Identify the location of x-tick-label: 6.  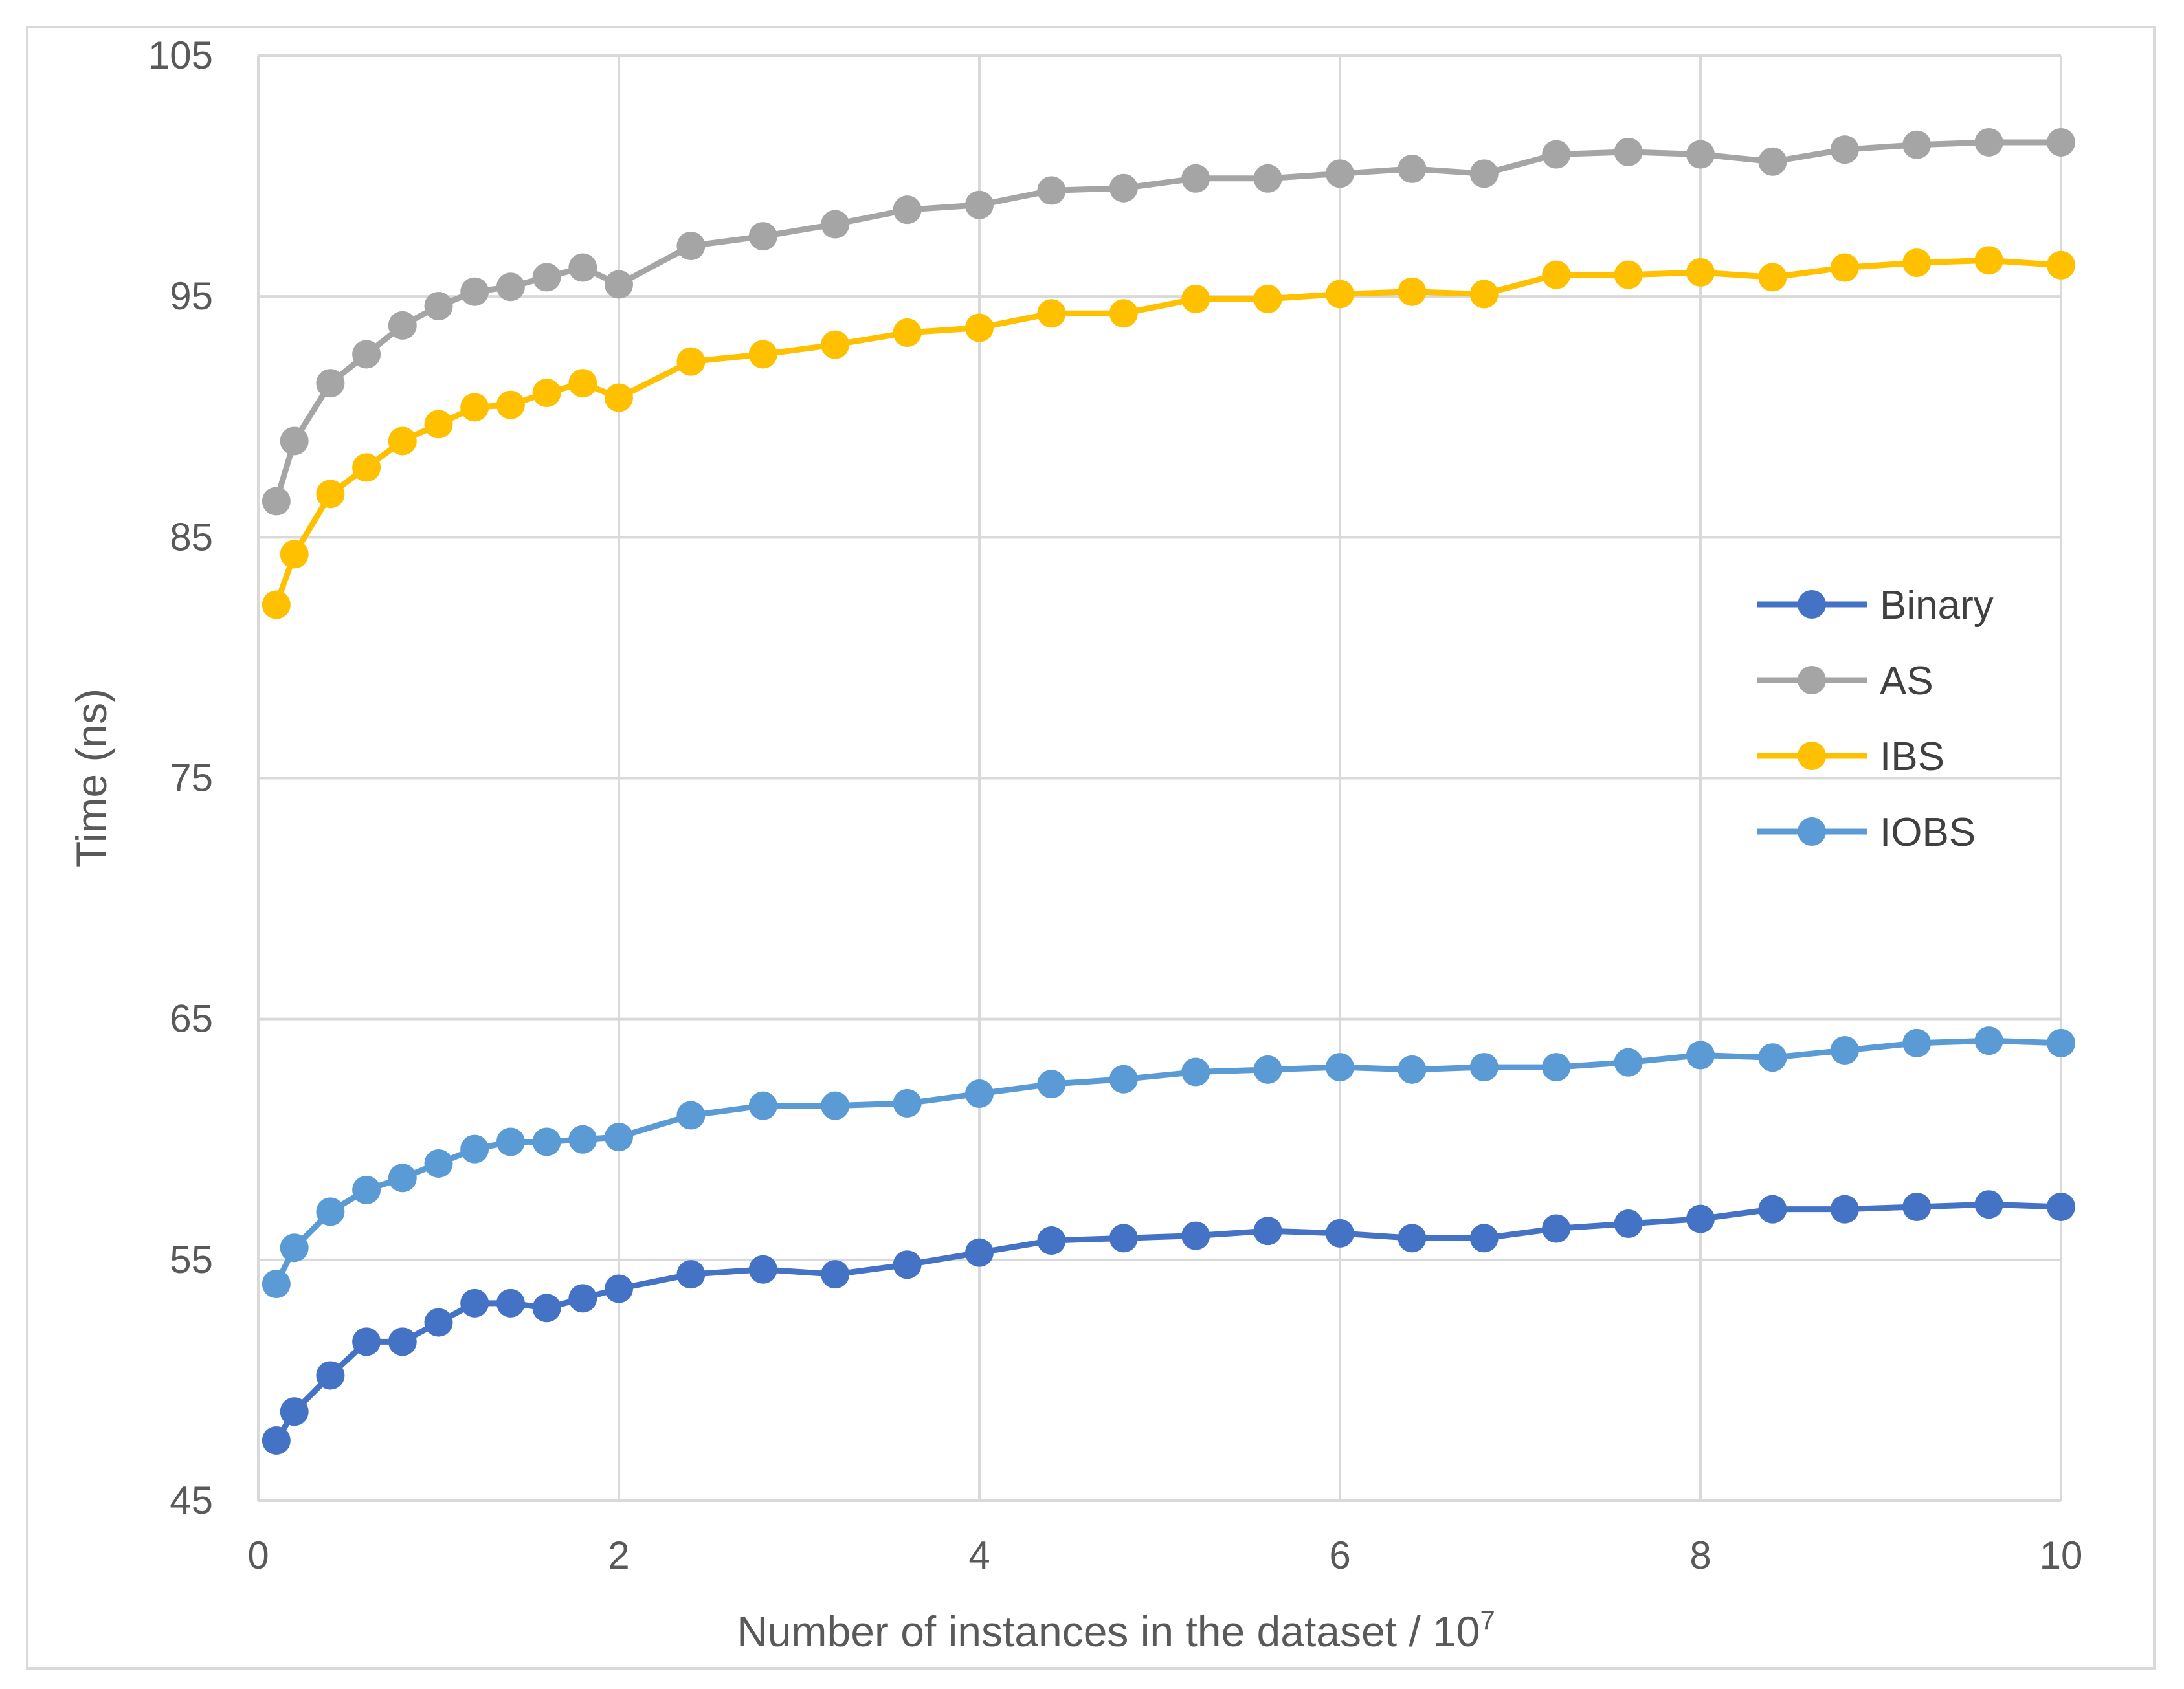
(1340, 1555).